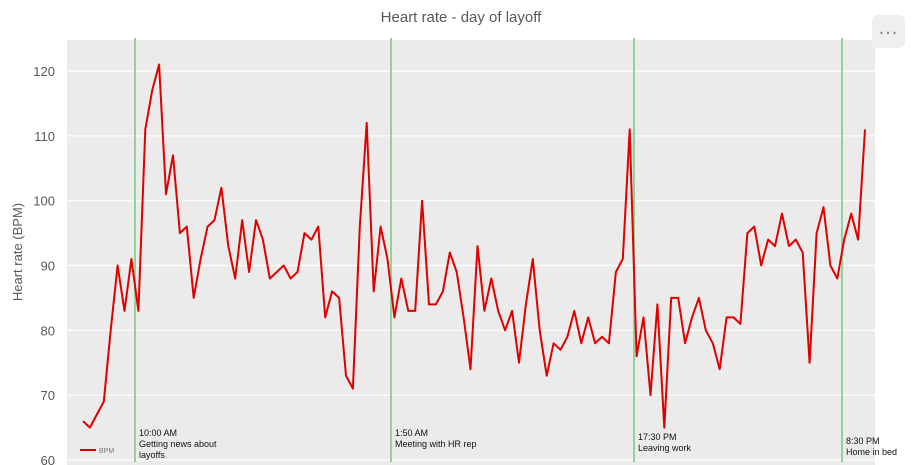 This screenshot has width=916, height=465. Describe the element at coordinates (48, 266) in the screenshot. I see `y-tick-label: 90` at that location.